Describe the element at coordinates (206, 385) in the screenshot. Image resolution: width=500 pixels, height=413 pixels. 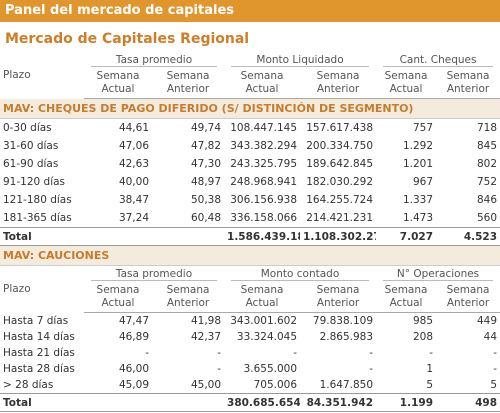
I see `cell-value: 45,00` at that location.